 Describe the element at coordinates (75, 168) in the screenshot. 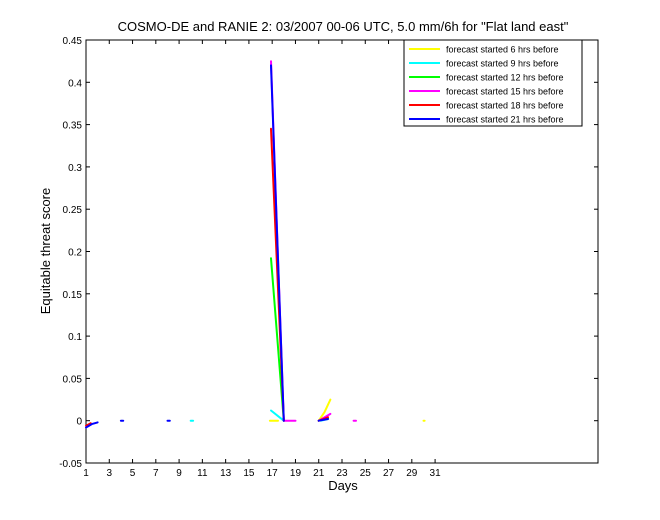

I see `y-tick-label: 0.3` at that location.